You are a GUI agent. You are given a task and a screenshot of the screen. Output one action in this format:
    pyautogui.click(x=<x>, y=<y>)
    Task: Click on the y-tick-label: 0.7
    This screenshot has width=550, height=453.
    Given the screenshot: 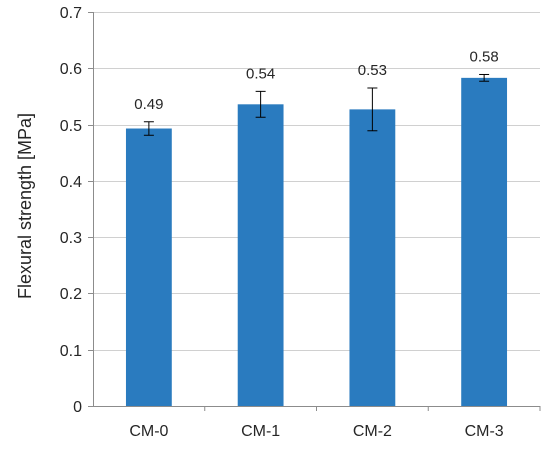 What is the action you would take?
    pyautogui.click(x=71, y=13)
    